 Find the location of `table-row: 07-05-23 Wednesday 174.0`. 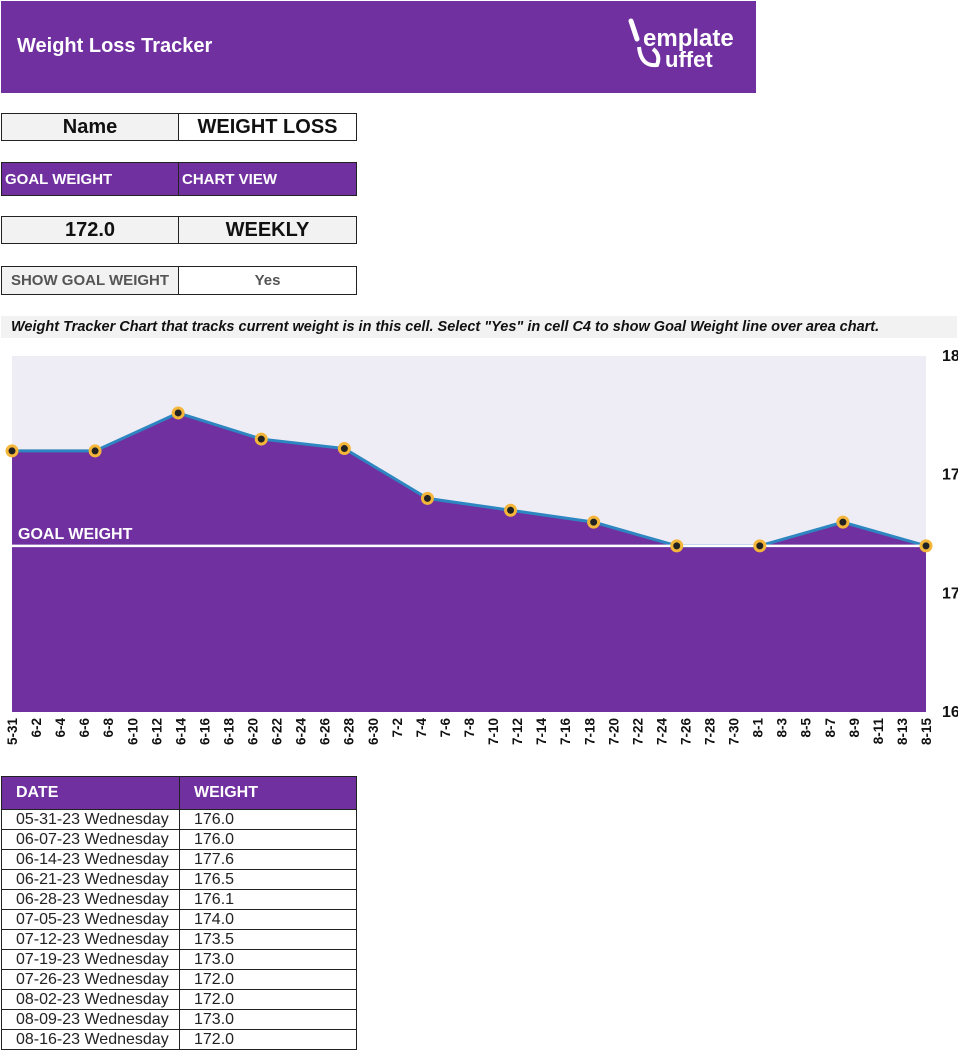

table-row: 07-05-23 Wednesday 174.0 is located at coordinates (179, 920).